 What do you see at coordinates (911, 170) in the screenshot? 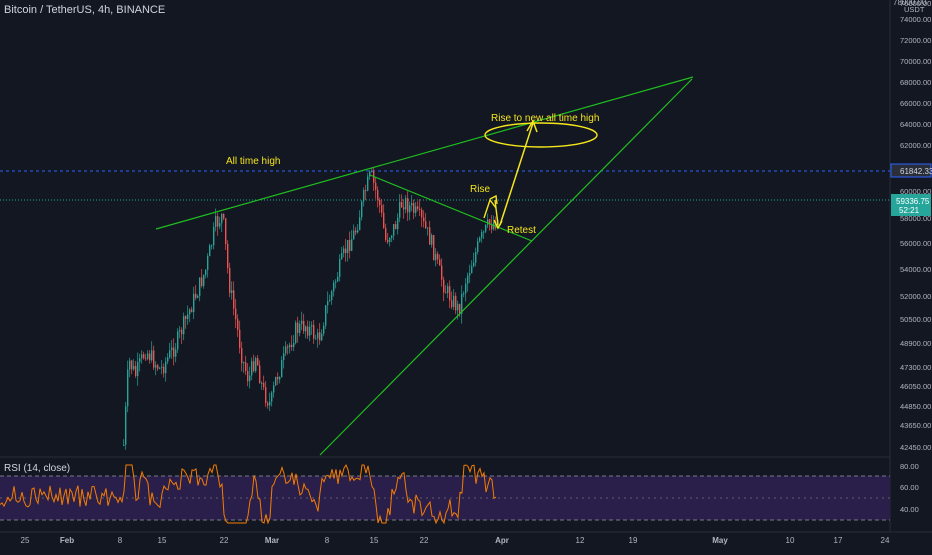
I see `ath-price-badge` at bounding box center [911, 170].